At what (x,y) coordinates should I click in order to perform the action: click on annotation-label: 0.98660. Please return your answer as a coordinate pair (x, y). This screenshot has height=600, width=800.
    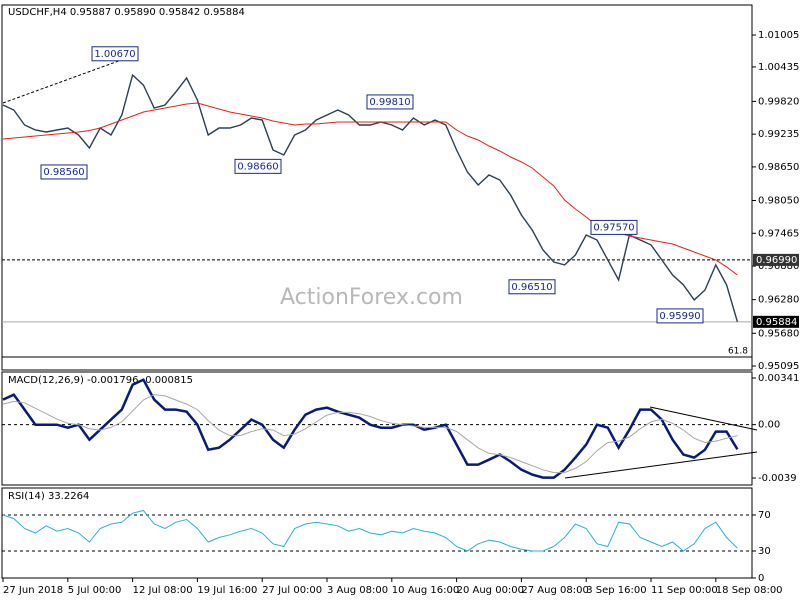
    Looking at the image, I should click on (257, 166).